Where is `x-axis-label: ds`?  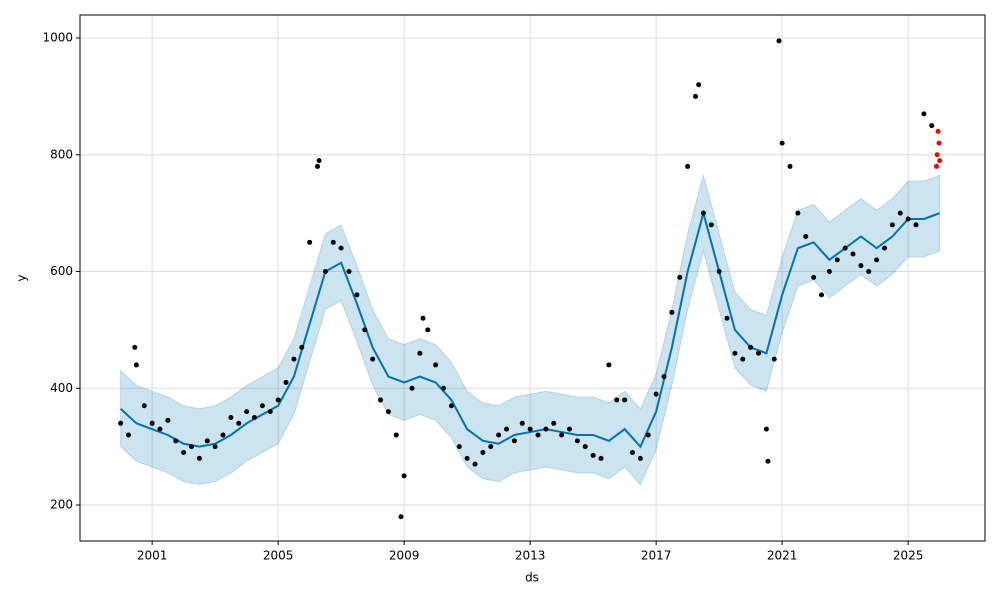 x-axis-label: ds is located at coordinates (532, 578).